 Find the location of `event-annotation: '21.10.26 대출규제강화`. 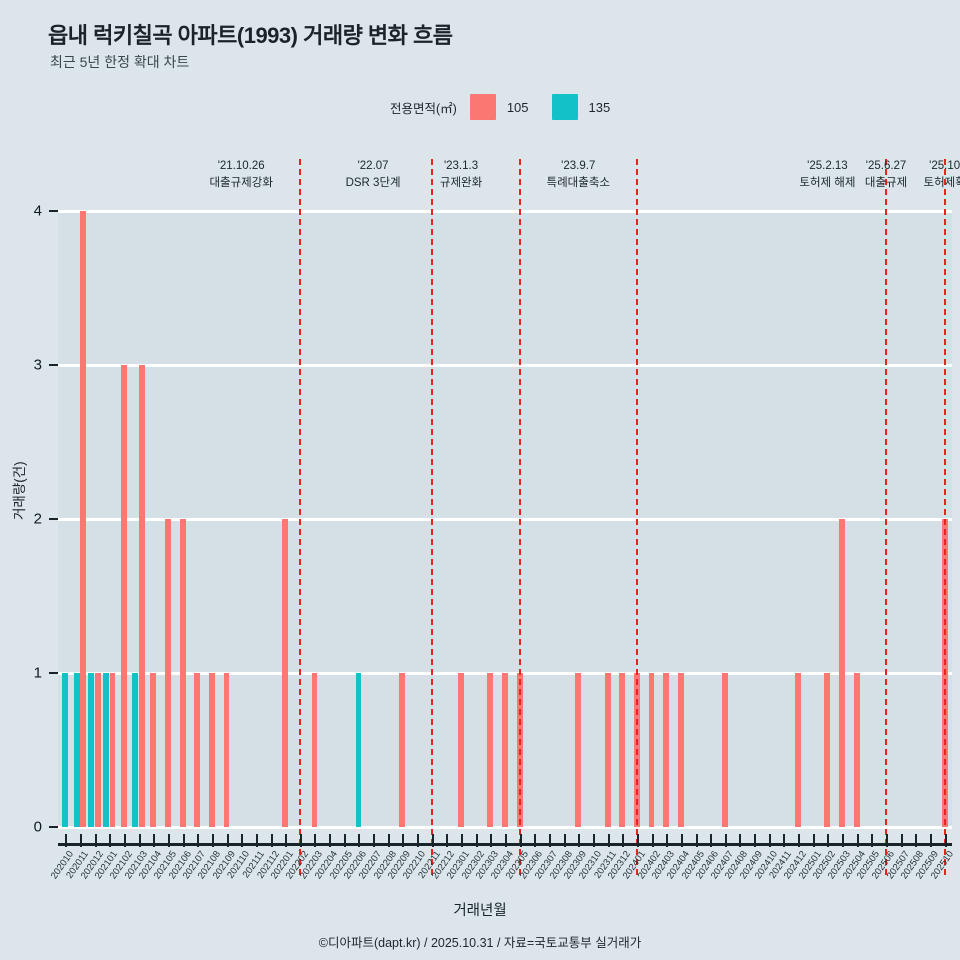

event-annotation: '21.10.26 대출규제강화 is located at coordinates (240, 174).